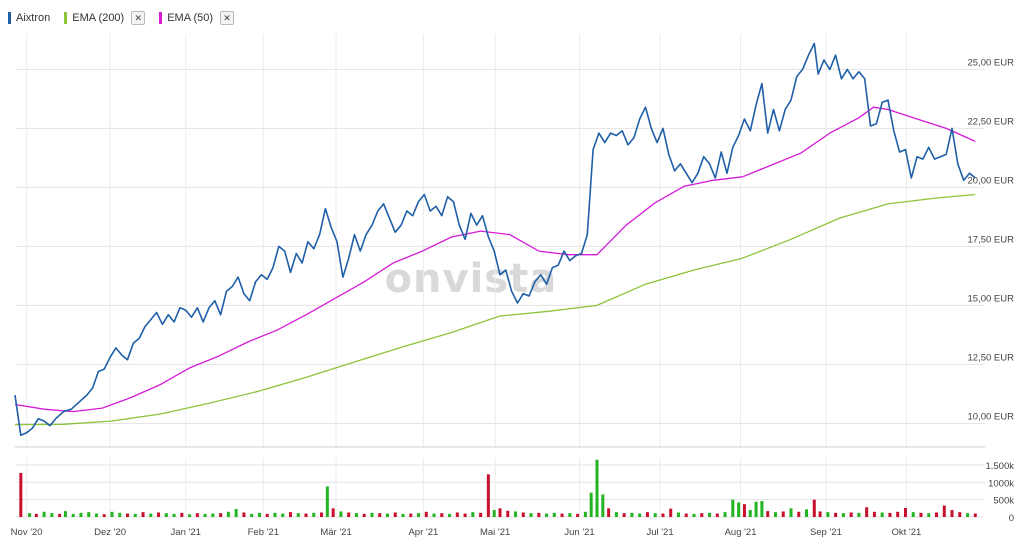 The image size is (1024, 539). I want to click on legend-swatch-ema200, so click(66, 18).